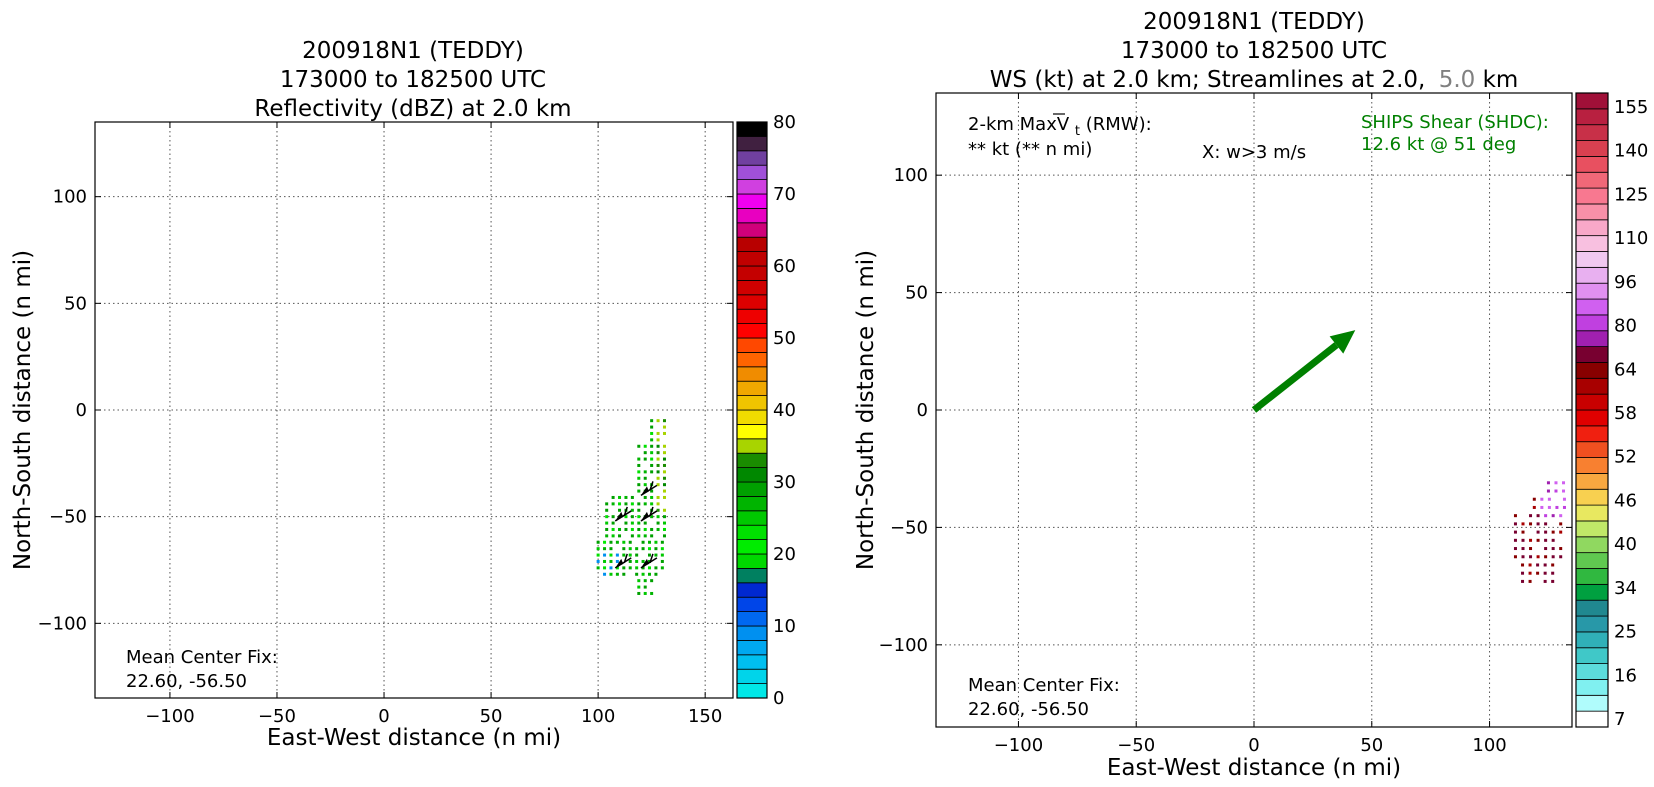 The width and height of the screenshot is (1654, 787). Describe the element at coordinates (277, 716) in the screenshot. I see `left-x-tick-label-1: −50` at that location.